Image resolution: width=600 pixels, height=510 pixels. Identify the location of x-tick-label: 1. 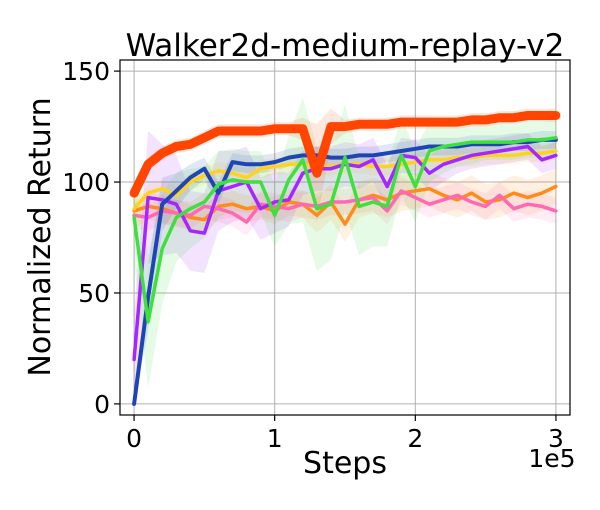
(275, 438).